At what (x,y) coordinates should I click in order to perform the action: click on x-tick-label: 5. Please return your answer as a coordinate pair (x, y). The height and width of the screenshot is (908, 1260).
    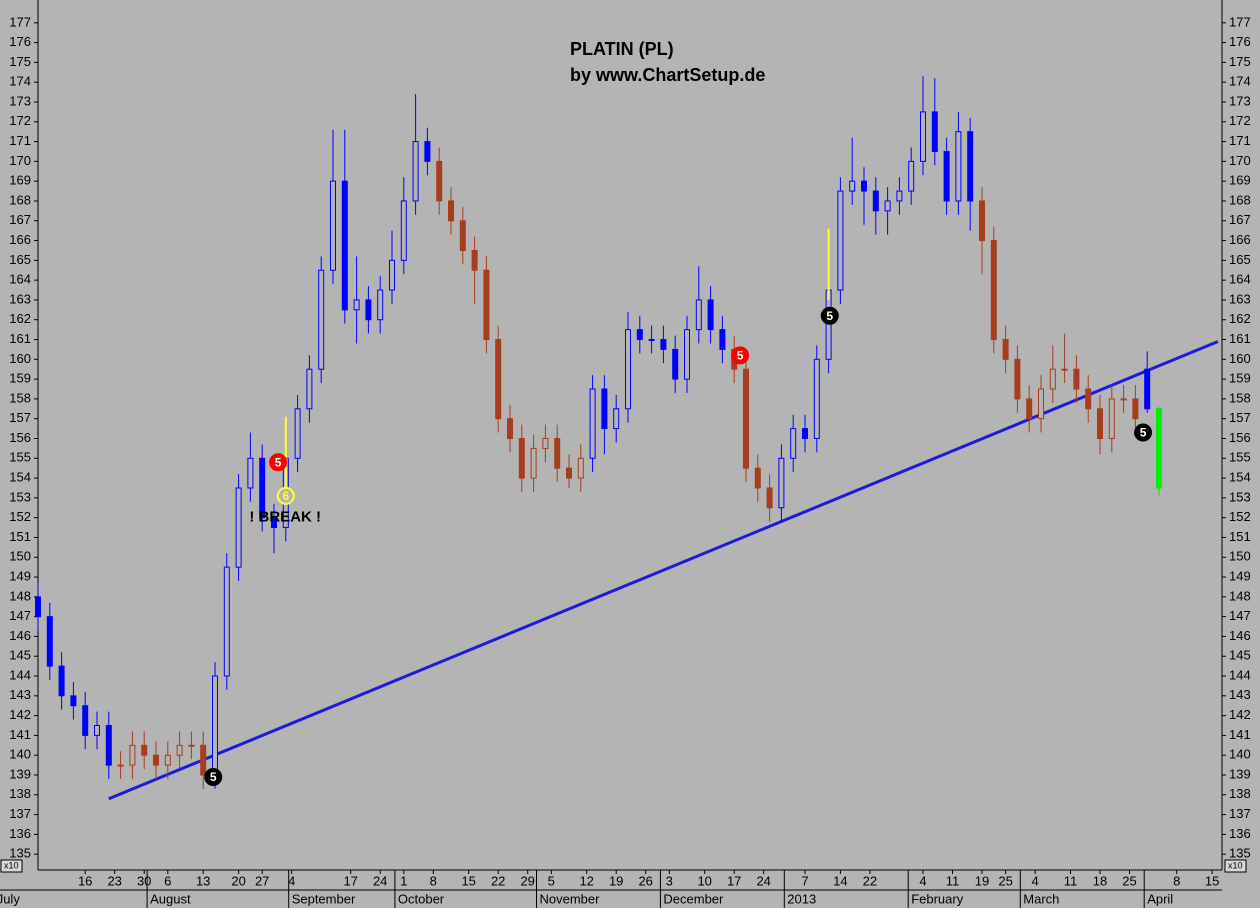
    Looking at the image, I should click on (551, 880).